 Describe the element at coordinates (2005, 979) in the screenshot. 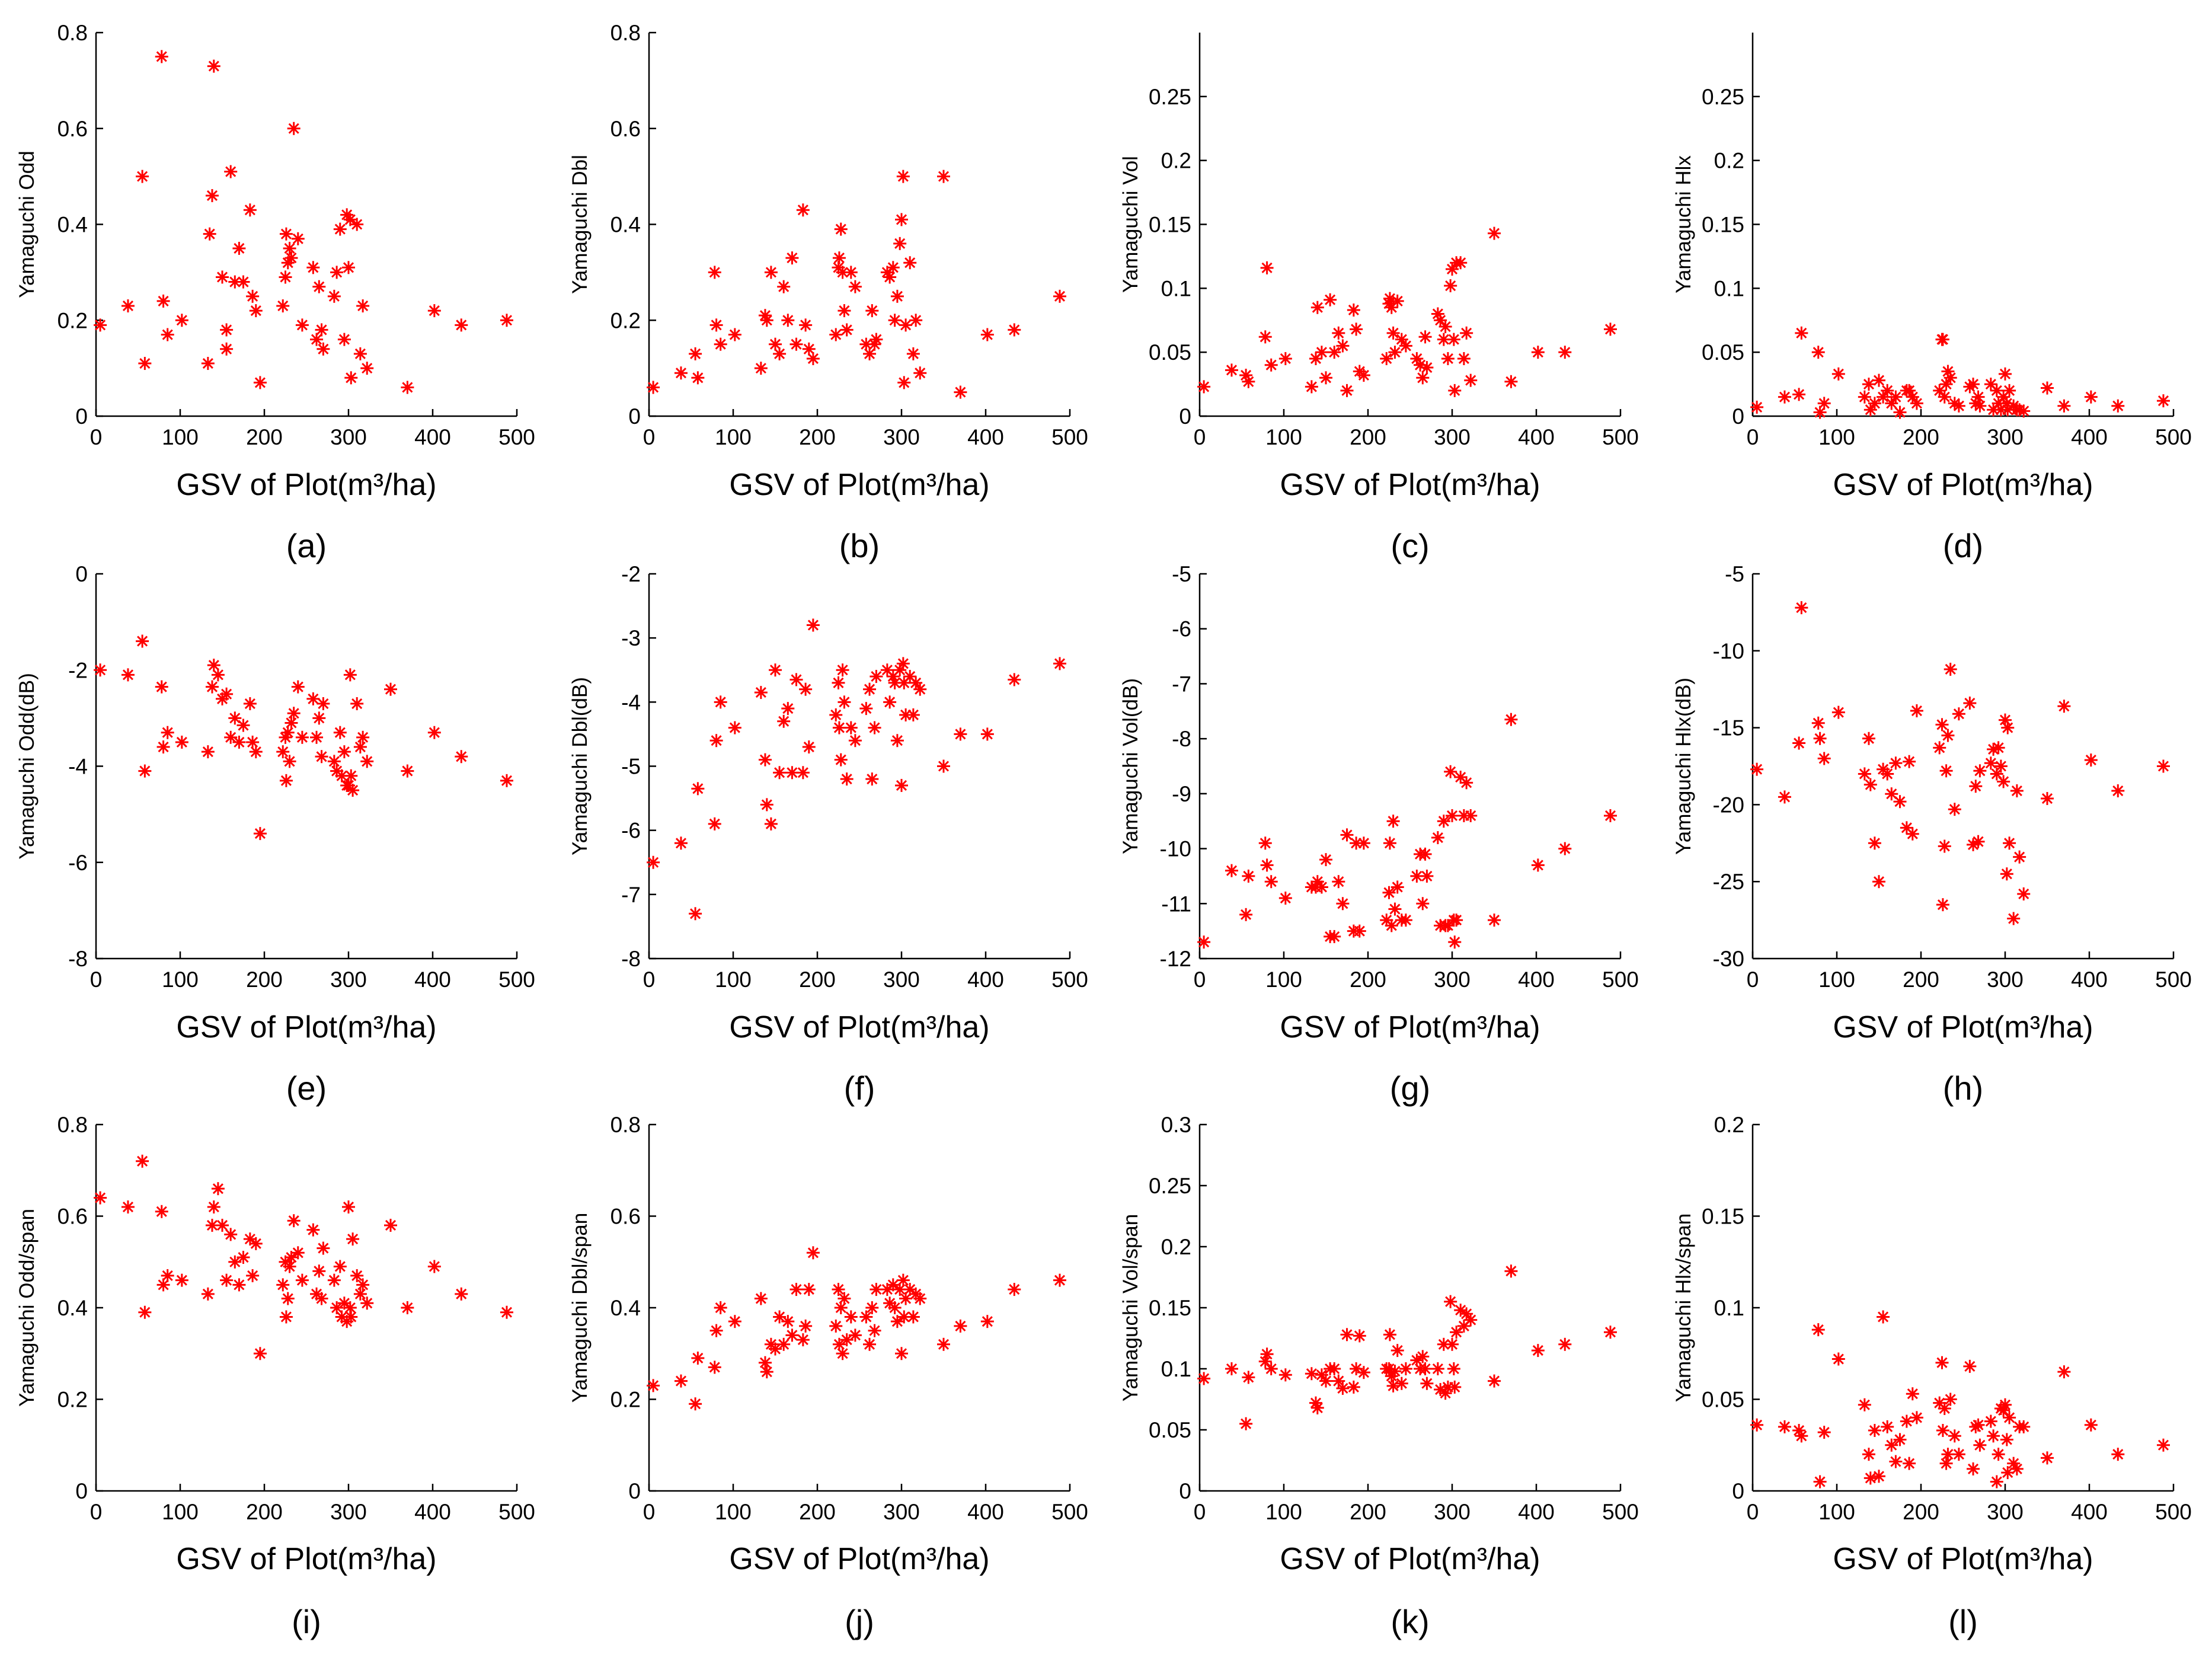

I see `x-tick-label: 300` at that location.